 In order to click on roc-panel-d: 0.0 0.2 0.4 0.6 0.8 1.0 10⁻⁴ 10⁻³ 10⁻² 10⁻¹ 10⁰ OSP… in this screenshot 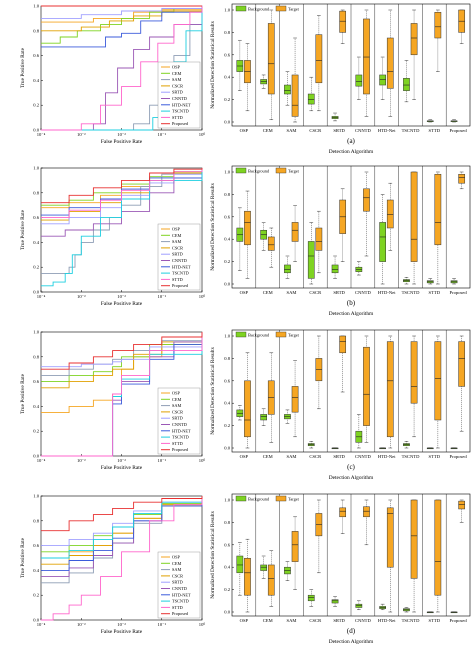, I will do `click(112, 565)`.